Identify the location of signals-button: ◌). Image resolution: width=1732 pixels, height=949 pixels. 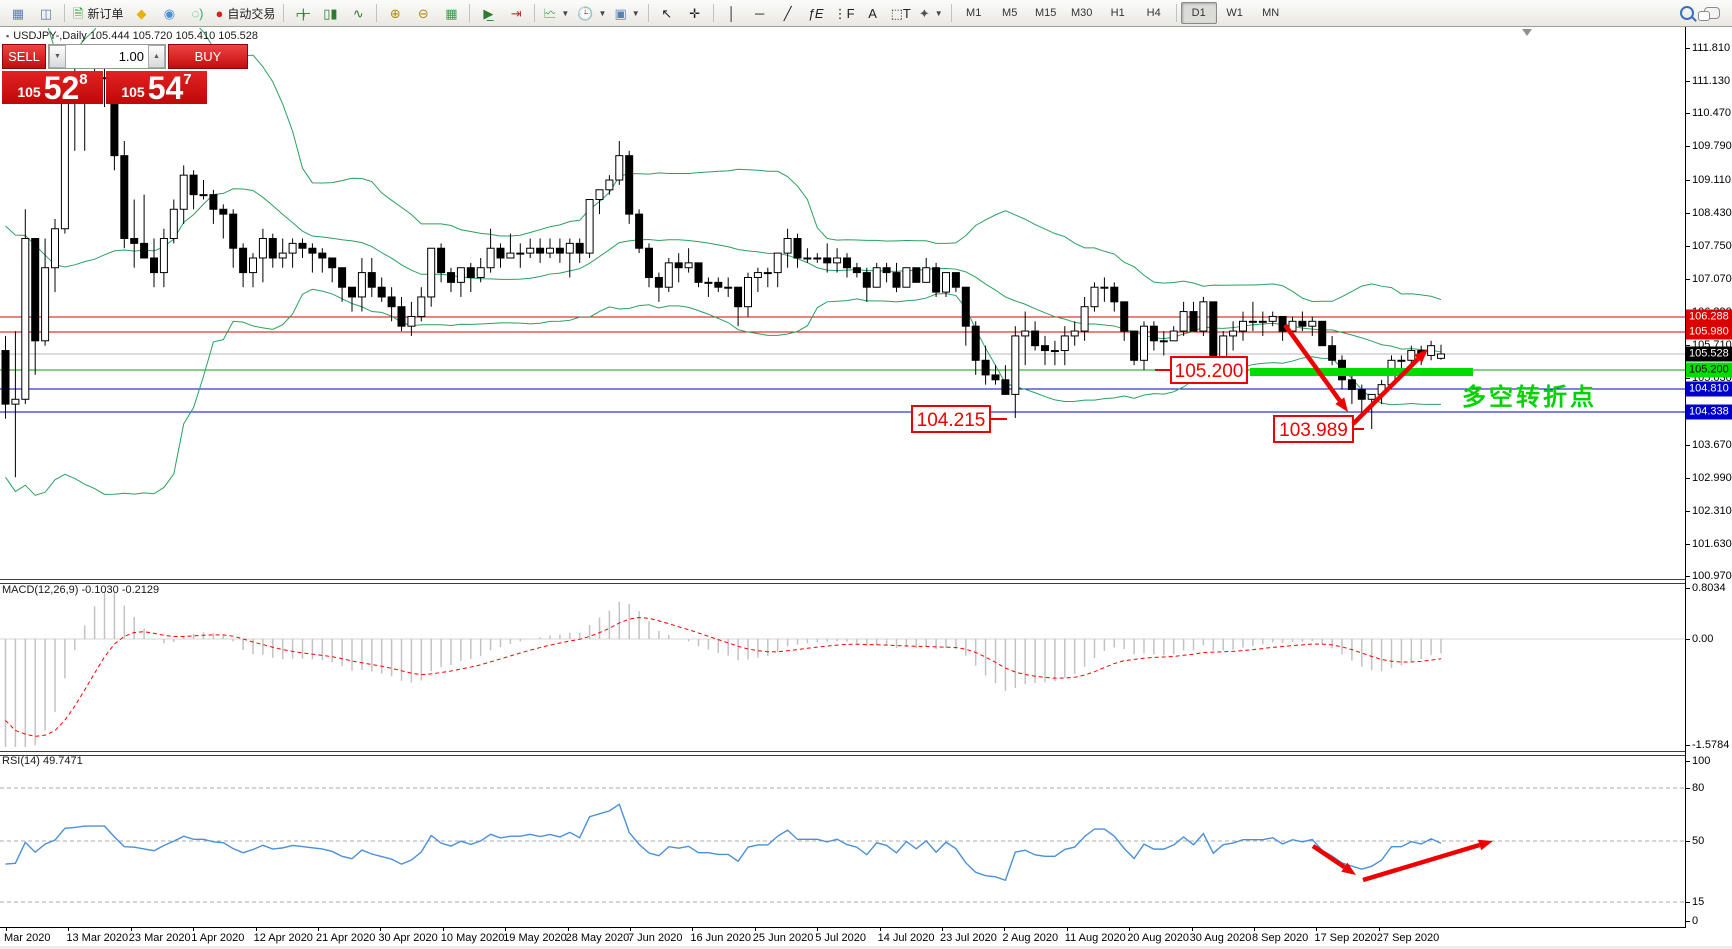
(197, 13).